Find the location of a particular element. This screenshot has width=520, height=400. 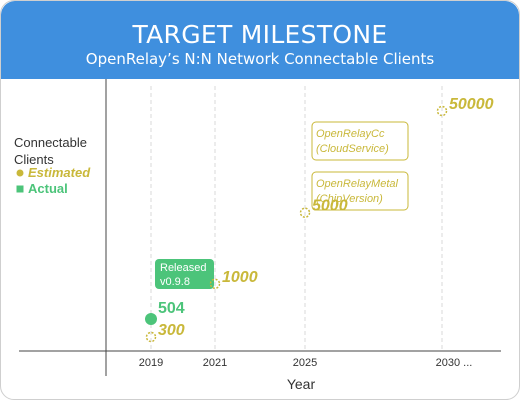

annotation-text: OpenRelayMetal is located at coordinates (357, 184).